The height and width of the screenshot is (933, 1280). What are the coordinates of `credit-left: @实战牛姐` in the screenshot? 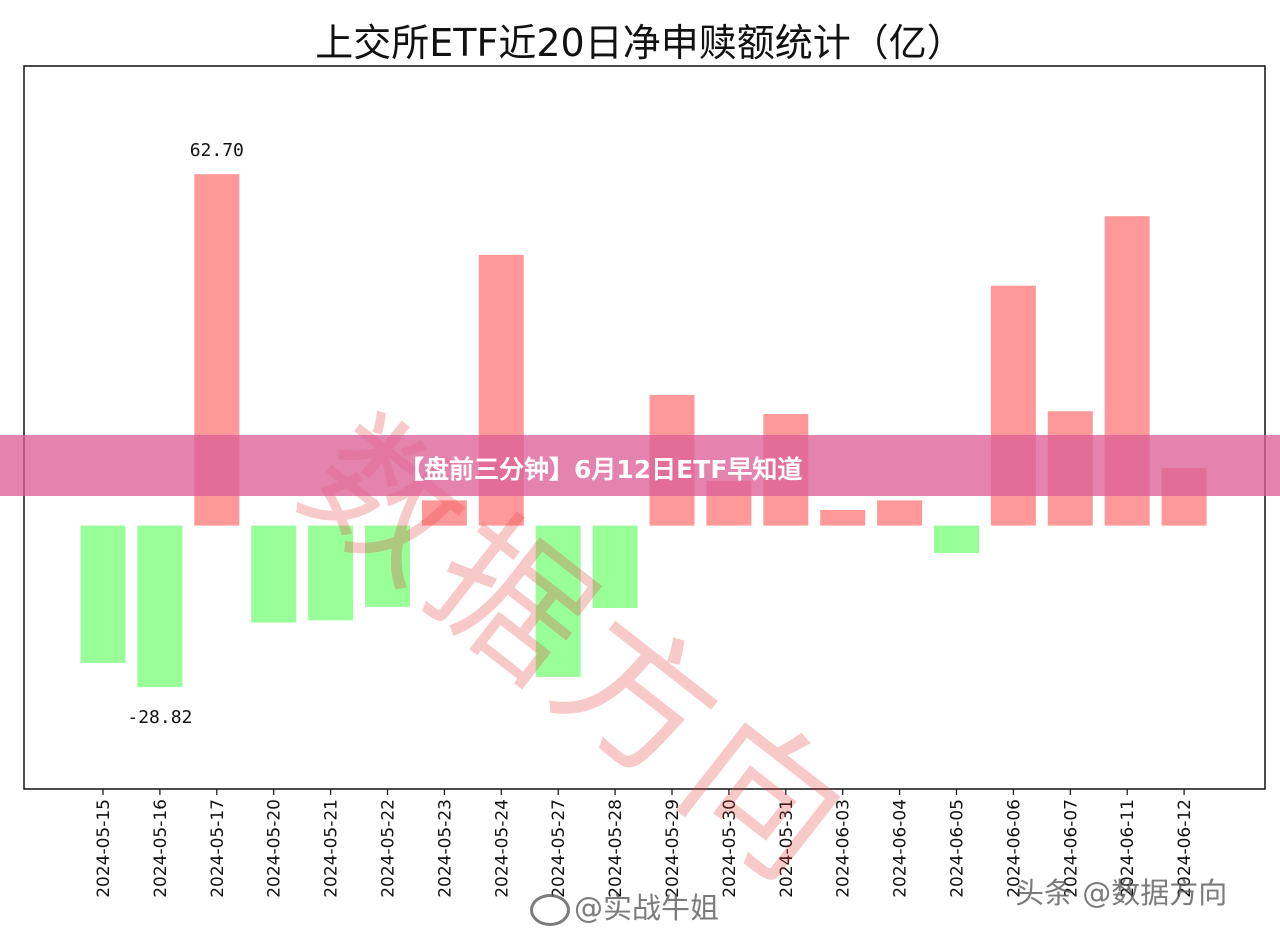 It's located at (624, 906).